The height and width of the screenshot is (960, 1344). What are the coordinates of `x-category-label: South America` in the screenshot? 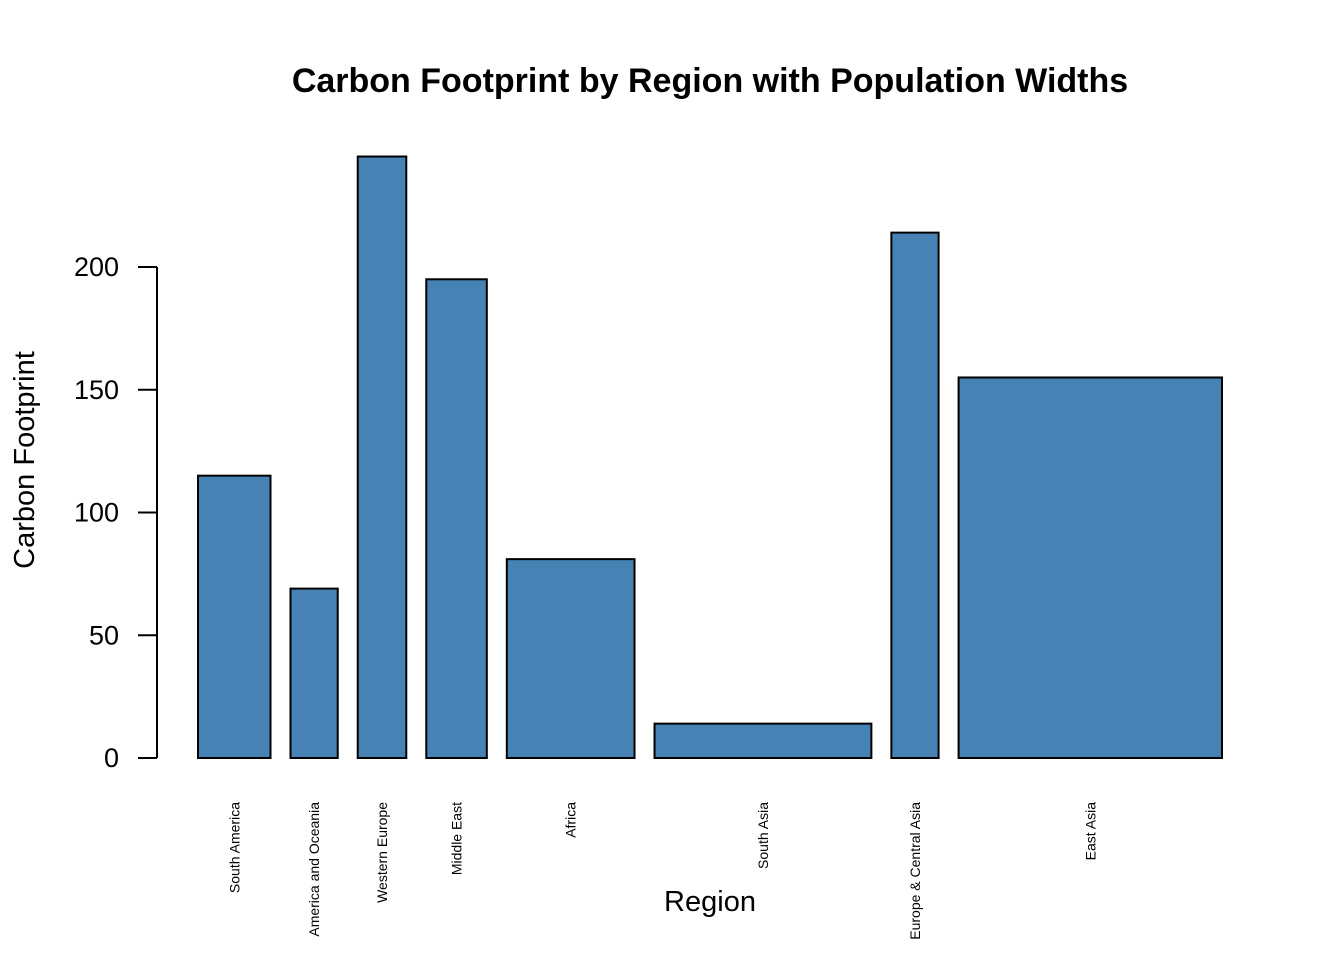 It's located at (234, 847).